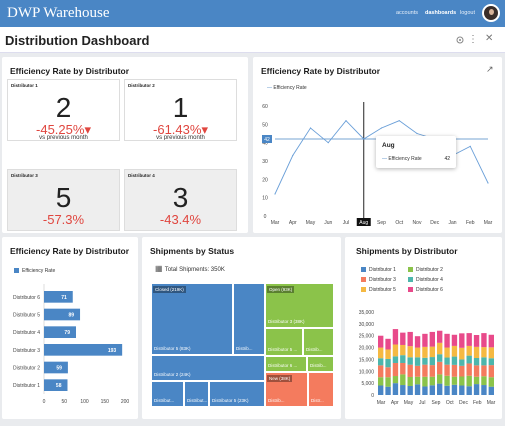  Describe the element at coordinates (491, 13) in the screenshot. I see `avatar` at that location.